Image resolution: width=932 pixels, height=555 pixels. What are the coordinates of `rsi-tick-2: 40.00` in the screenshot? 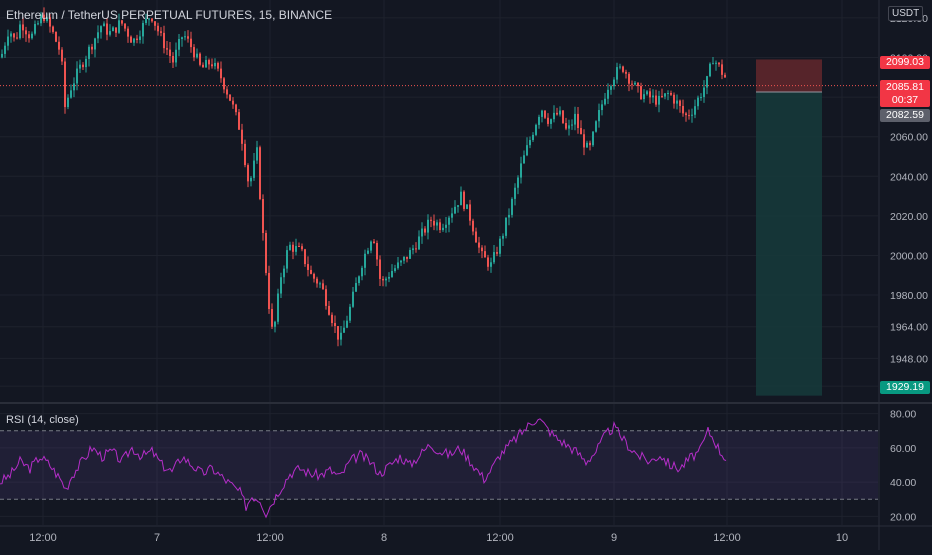 It's located at (903, 483).